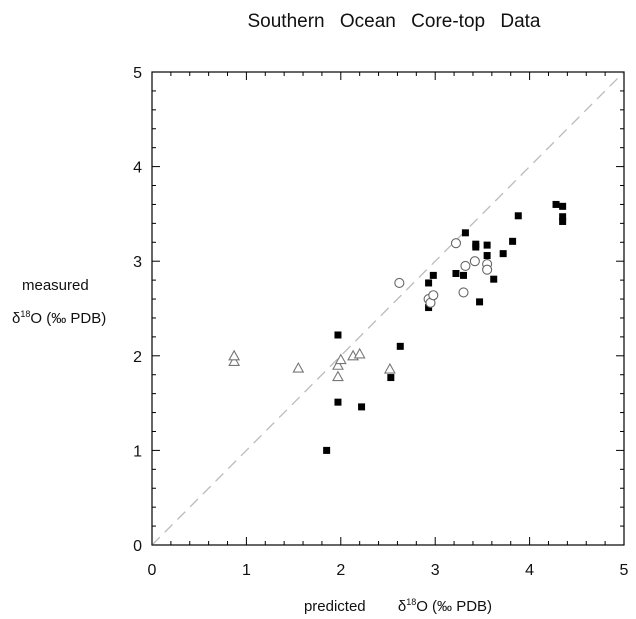 The width and height of the screenshot is (636, 619). I want to click on x-tick-label: 2, so click(340, 570).